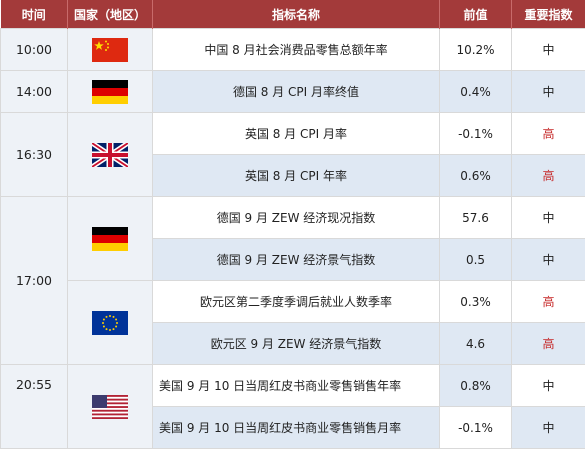  What do you see at coordinates (34, 280) in the screenshot?
I see `time-cell: 17:00` at bounding box center [34, 280].